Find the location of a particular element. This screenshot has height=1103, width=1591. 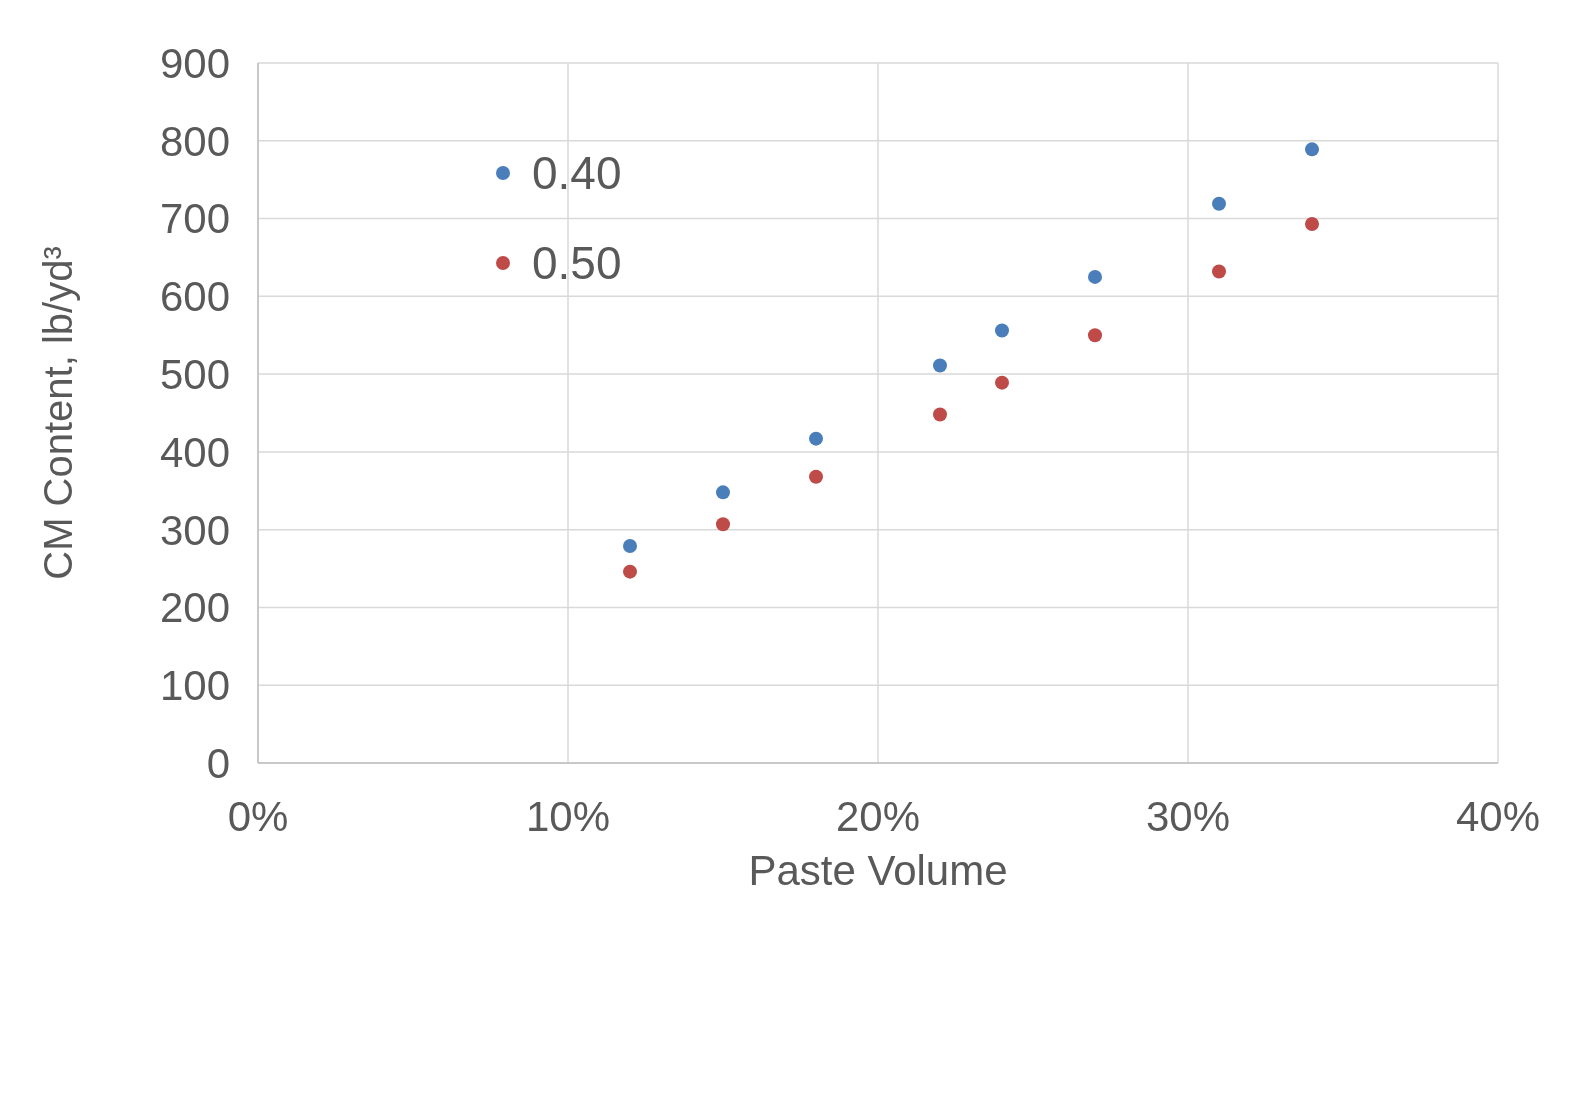

x-tick-label: 30% is located at coordinates (1188, 816).